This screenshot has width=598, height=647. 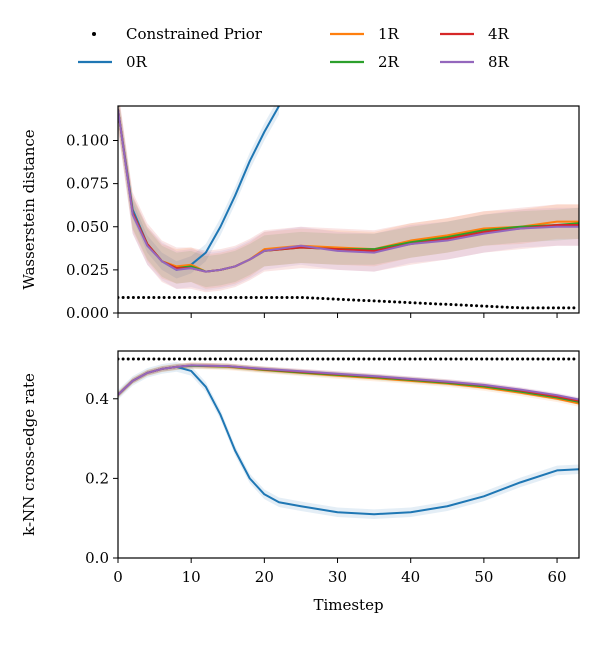 What do you see at coordinates (194, 34) in the screenshot?
I see `legend-label-constrained-prior: Constrained Prior` at bounding box center [194, 34].